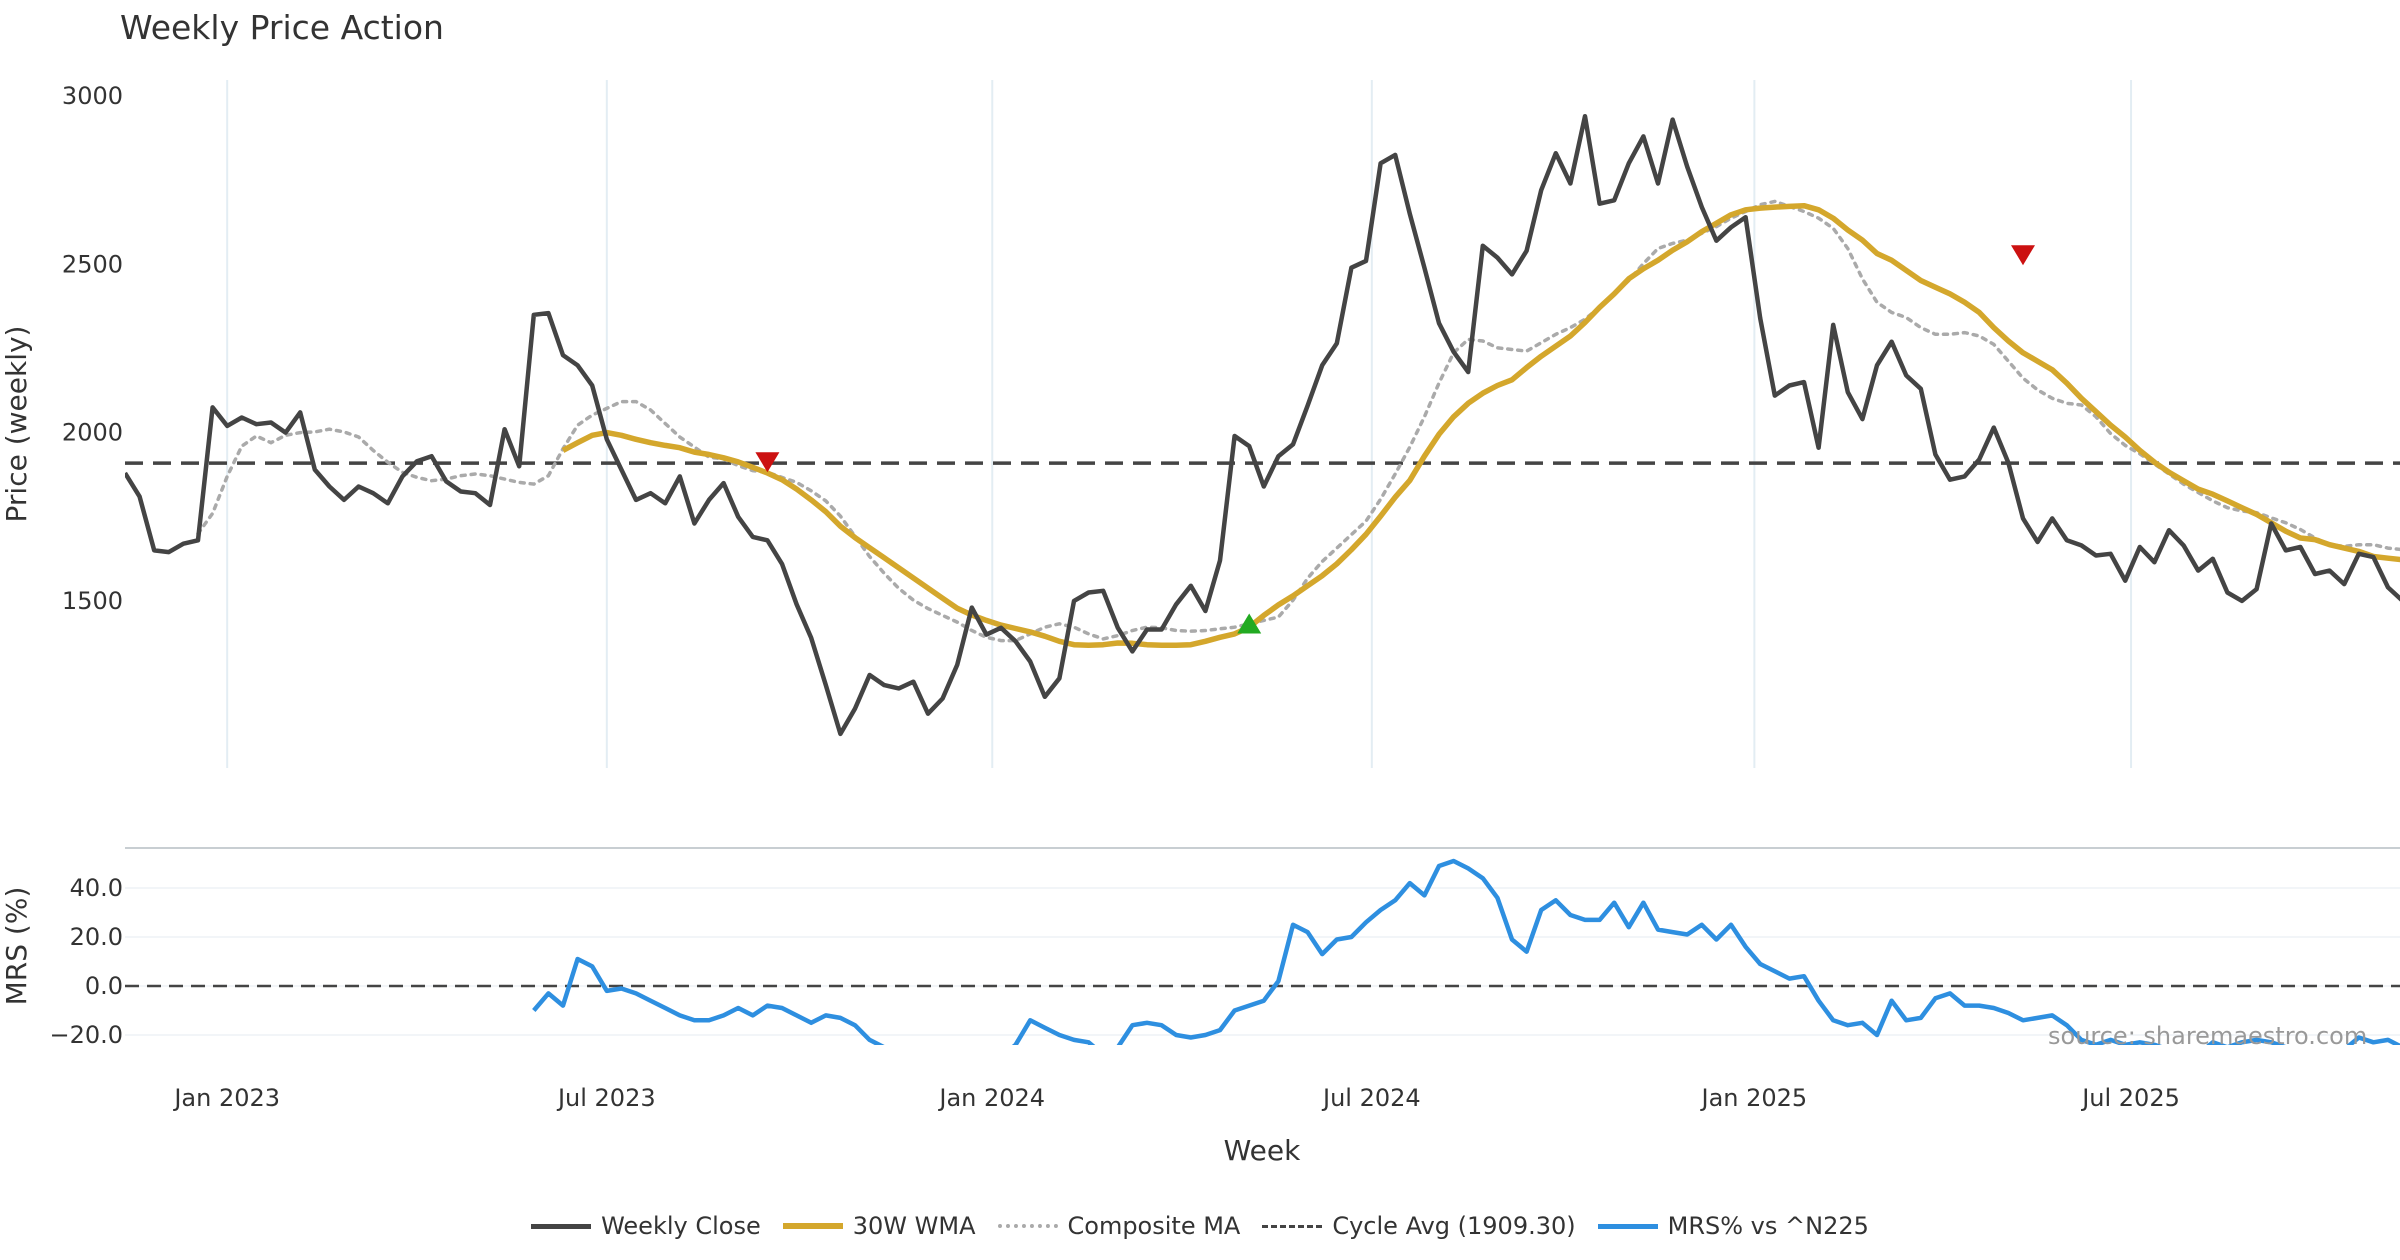  I want to click on y-tick-label: 3000, so click(92, 96).